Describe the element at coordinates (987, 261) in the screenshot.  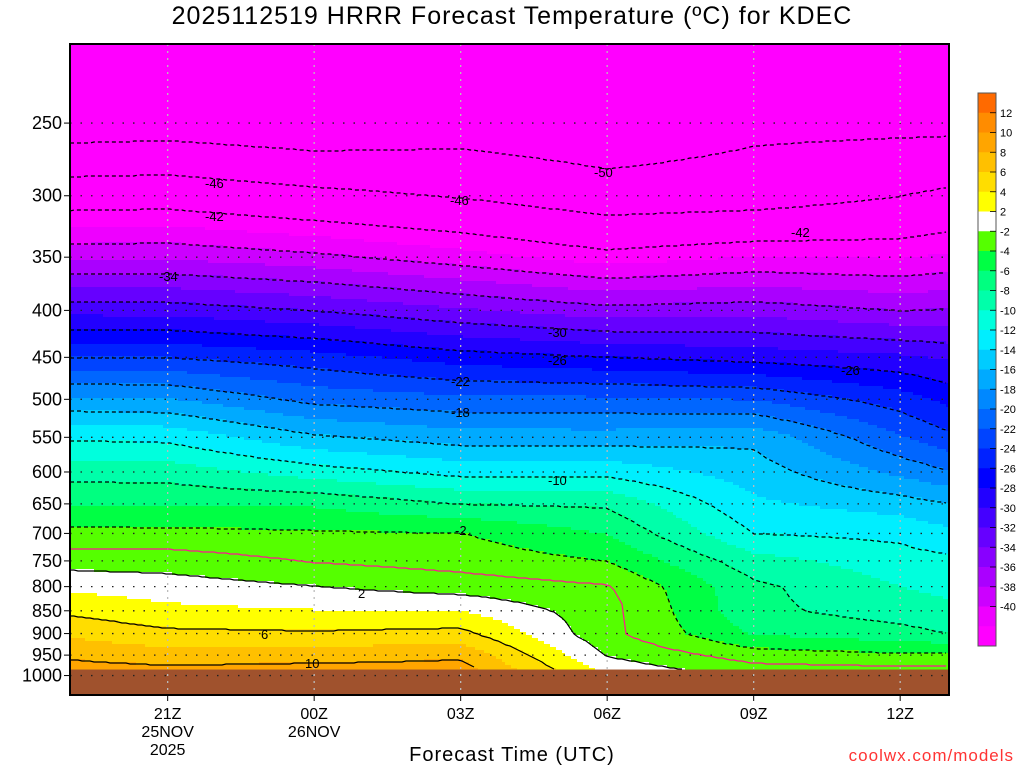
I see `colorbar-swatch` at that location.